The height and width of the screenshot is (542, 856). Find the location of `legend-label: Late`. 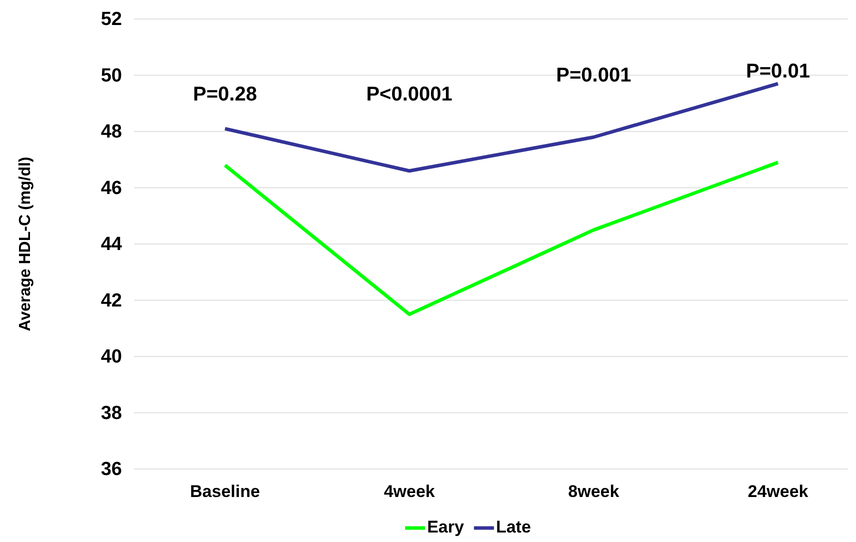

legend-label: Late is located at coordinates (513, 526).